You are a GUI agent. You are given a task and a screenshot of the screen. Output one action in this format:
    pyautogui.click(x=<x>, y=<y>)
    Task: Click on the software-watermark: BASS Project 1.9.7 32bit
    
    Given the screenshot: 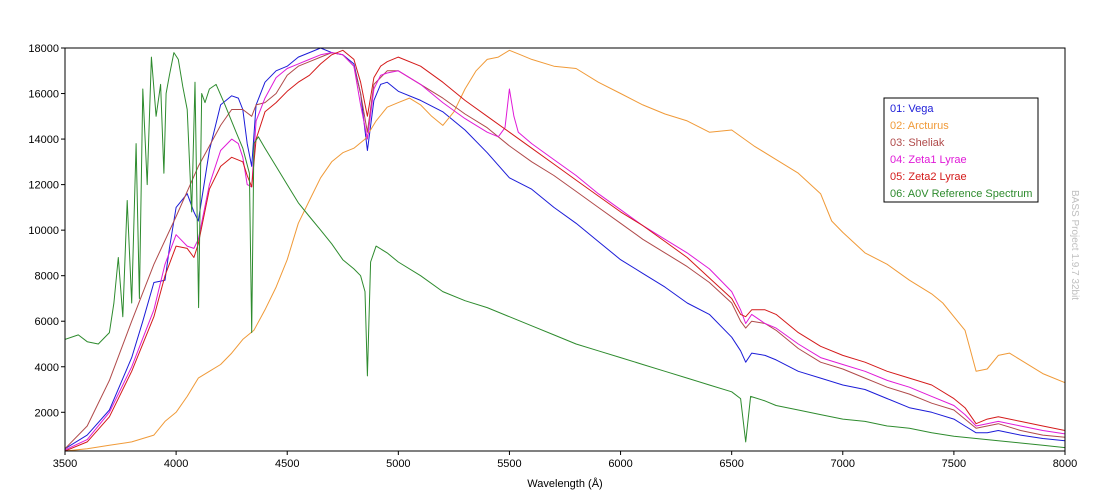 What is the action you would take?
    pyautogui.click(x=1074, y=245)
    